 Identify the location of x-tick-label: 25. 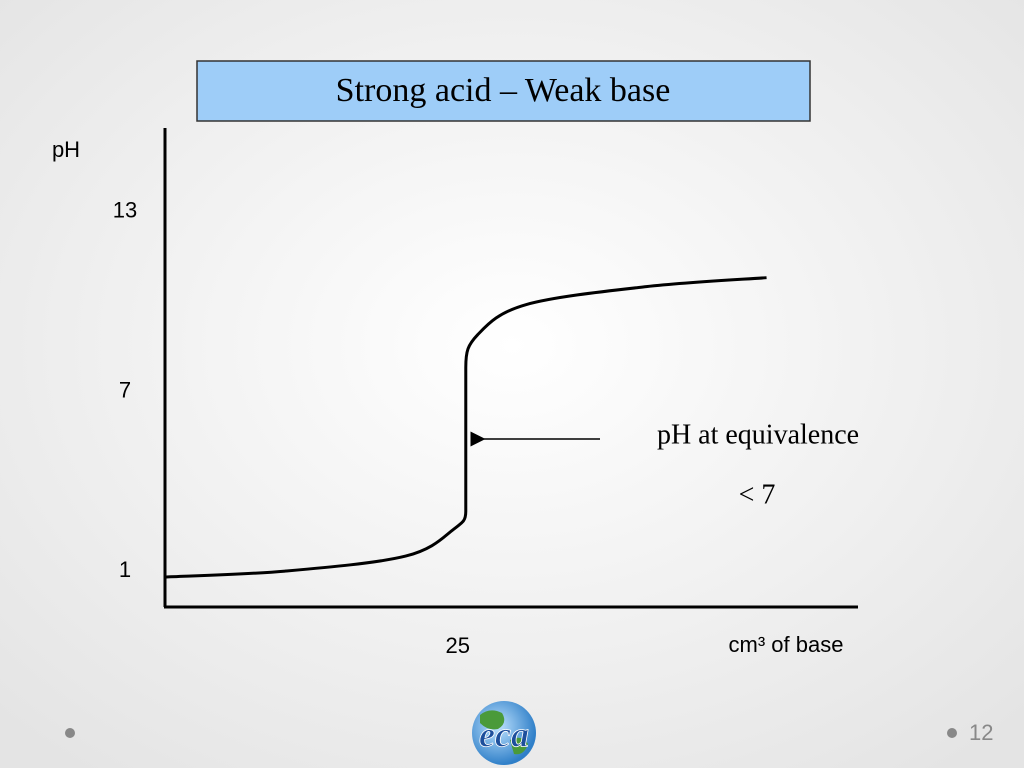
(458, 645).